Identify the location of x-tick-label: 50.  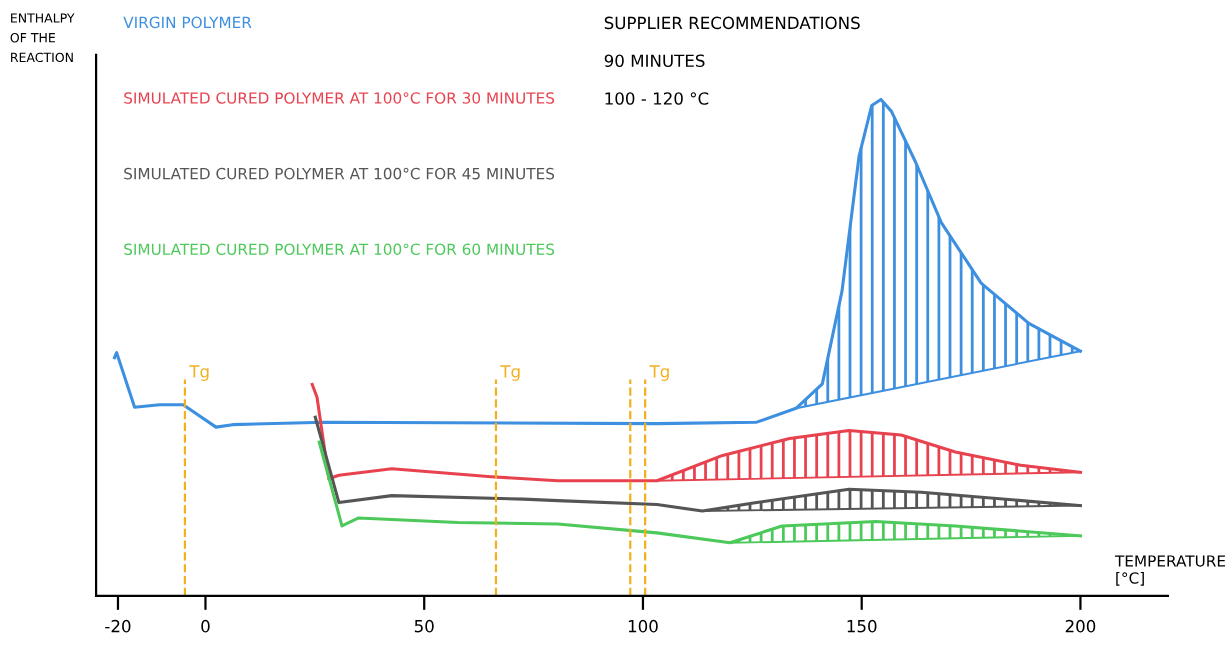
(424, 626).